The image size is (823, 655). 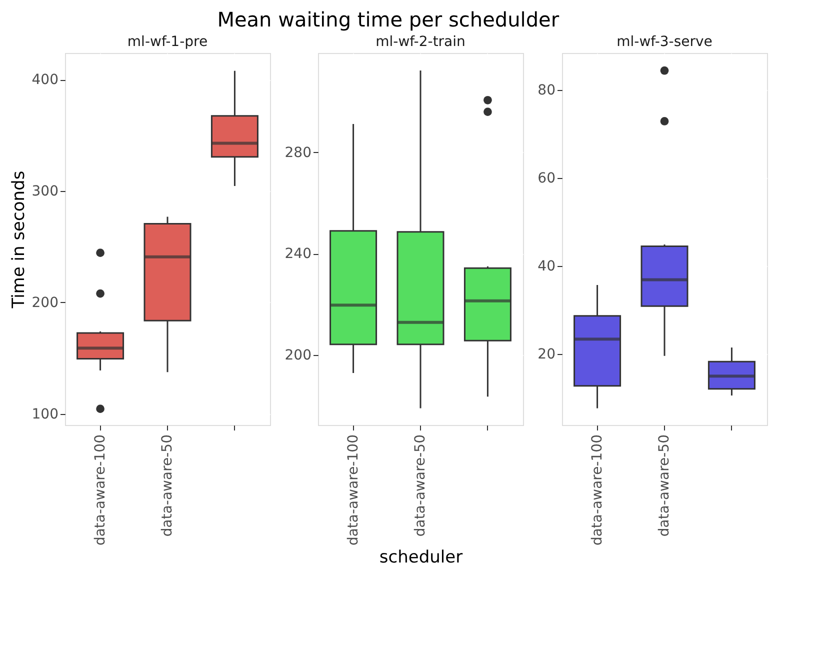 I want to click on y-tick-label: 20, so click(x=547, y=354).